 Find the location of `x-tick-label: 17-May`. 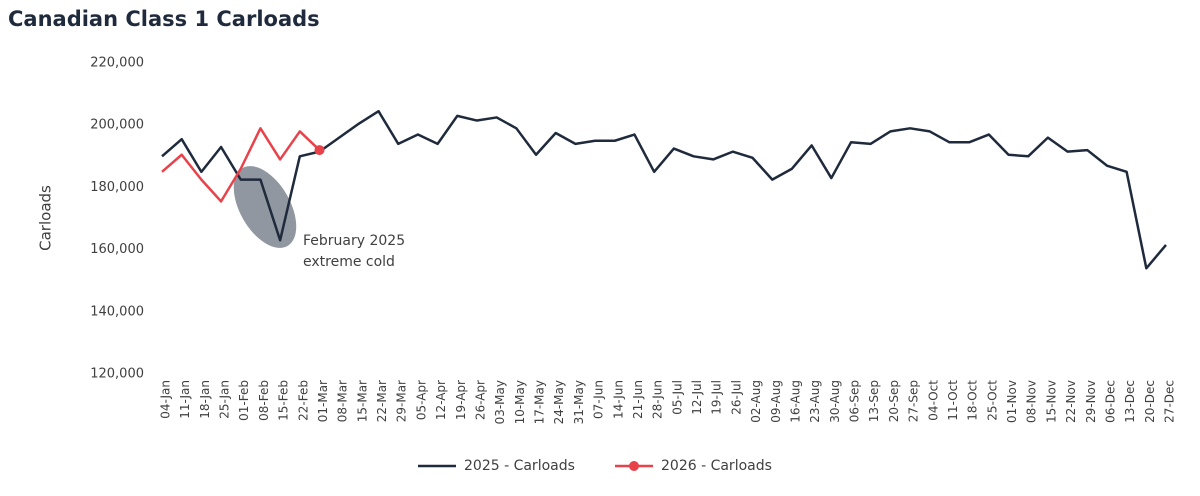

x-tick-label: 17-May is located at coordinates (540, 402).